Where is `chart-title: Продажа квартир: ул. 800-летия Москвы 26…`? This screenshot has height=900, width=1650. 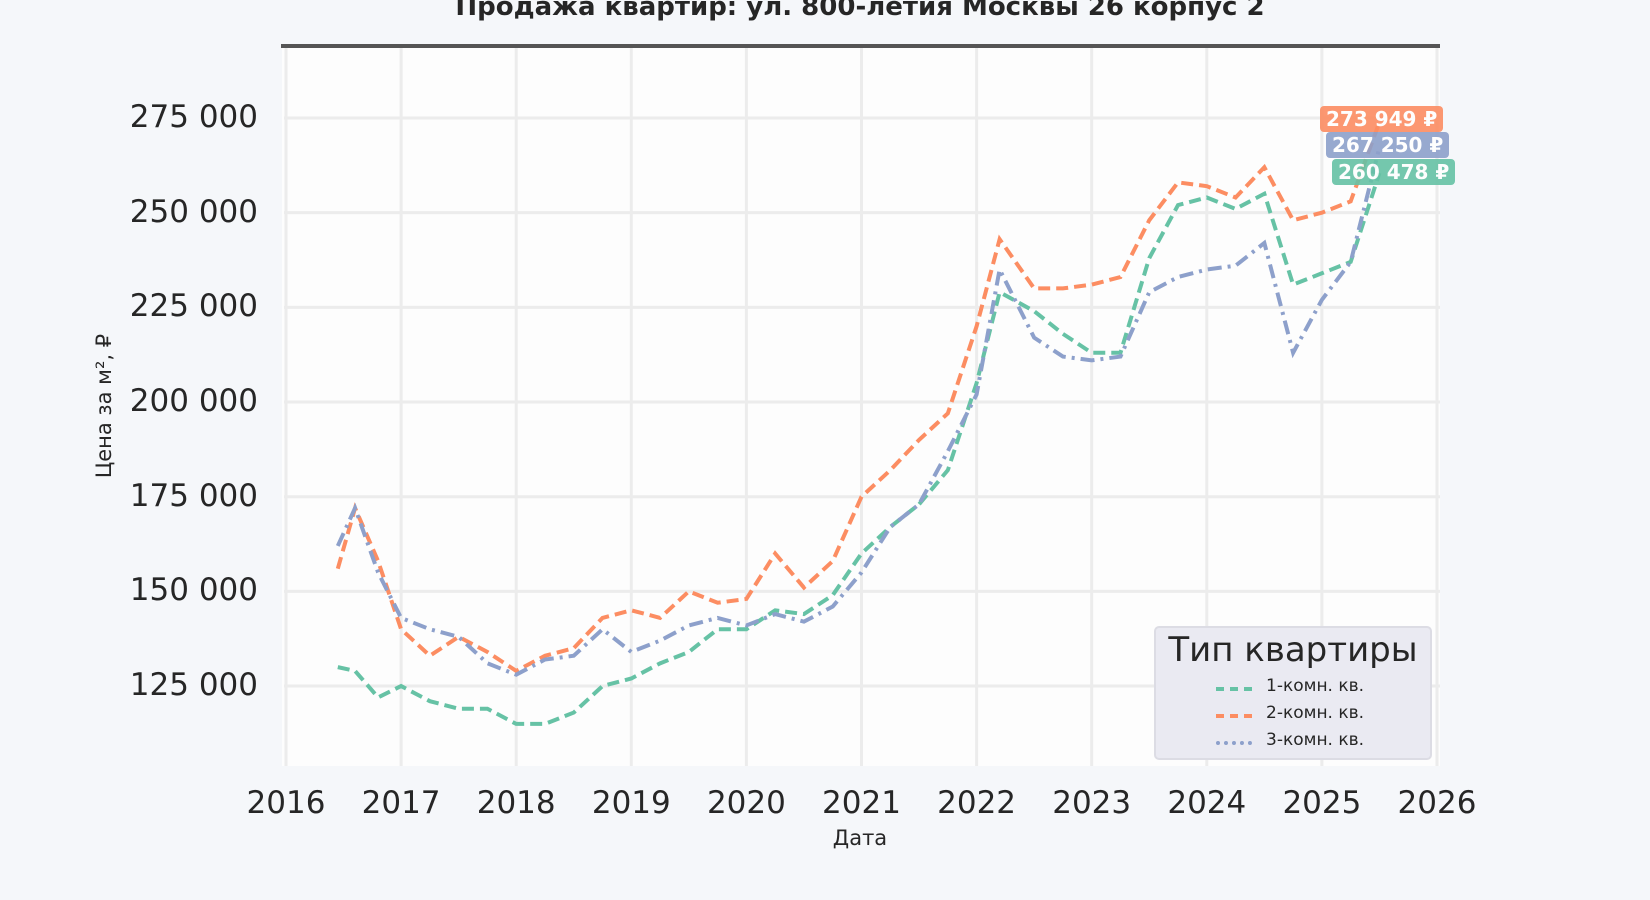 chart-title: Продажа квартир: ул. 800-летия Москвы 26… is located at coordinates (860, 11).